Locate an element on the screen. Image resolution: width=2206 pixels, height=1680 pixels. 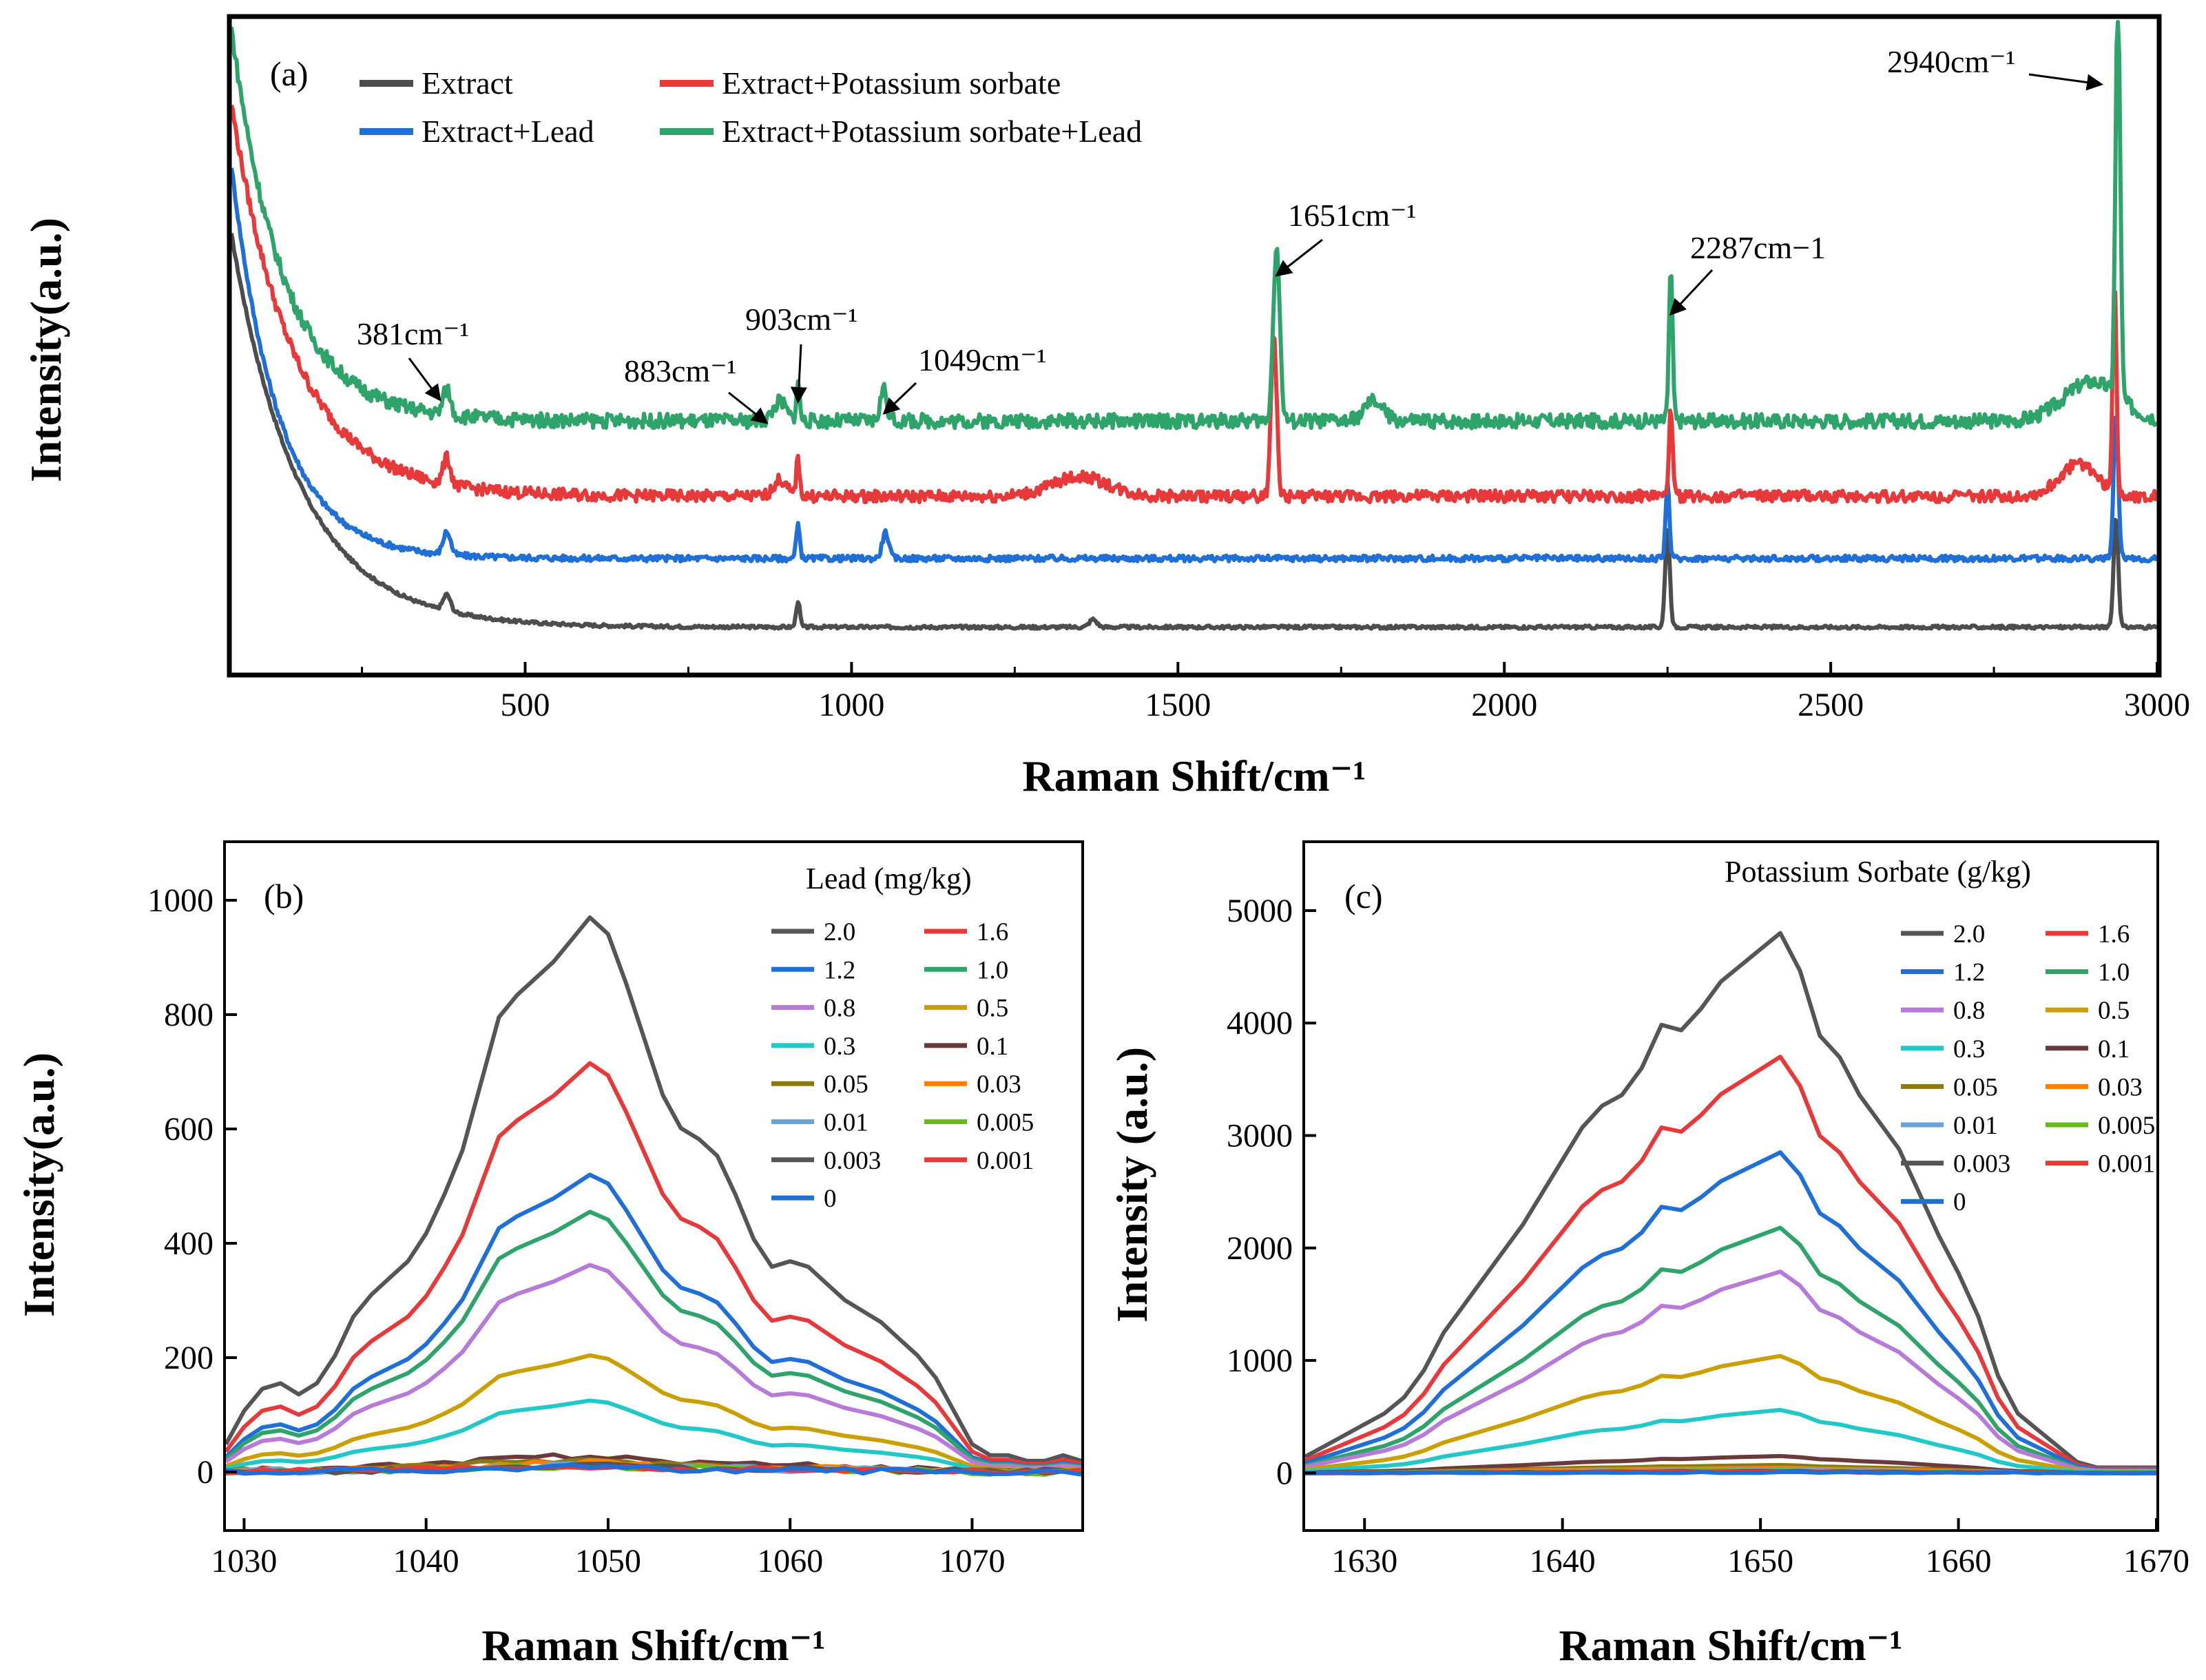
legend-label-extract-sorbate: Extract+Potassium sorbate is located at coordinates (891, 83).